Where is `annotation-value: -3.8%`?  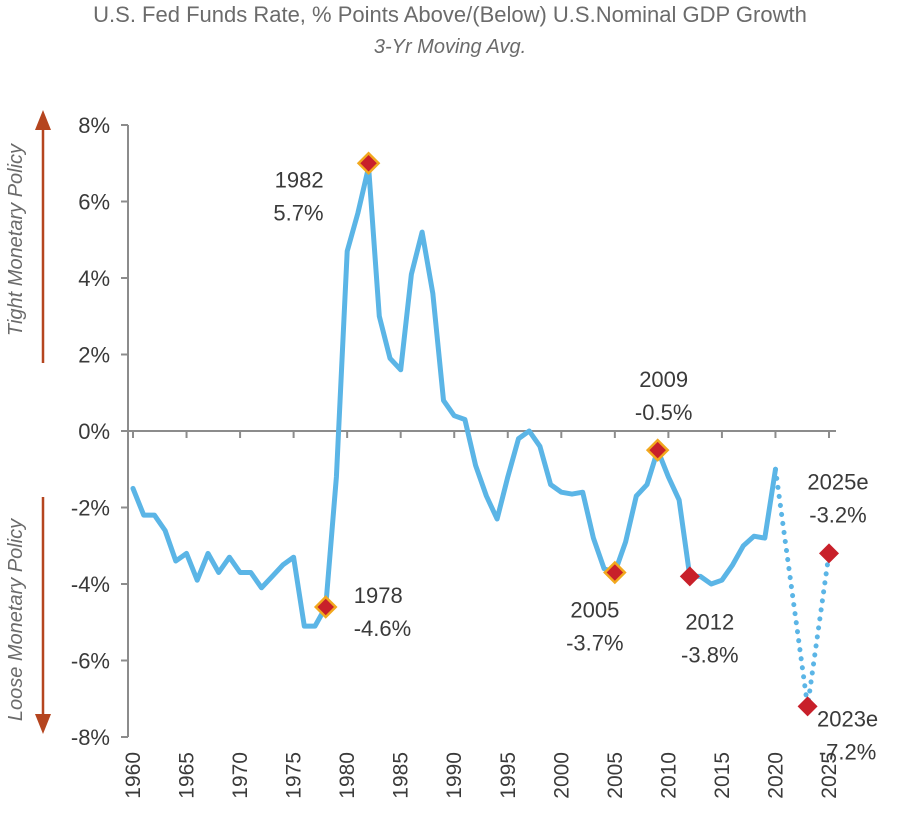
annotation-value: -3.8% is located at coordinates (709, 654).